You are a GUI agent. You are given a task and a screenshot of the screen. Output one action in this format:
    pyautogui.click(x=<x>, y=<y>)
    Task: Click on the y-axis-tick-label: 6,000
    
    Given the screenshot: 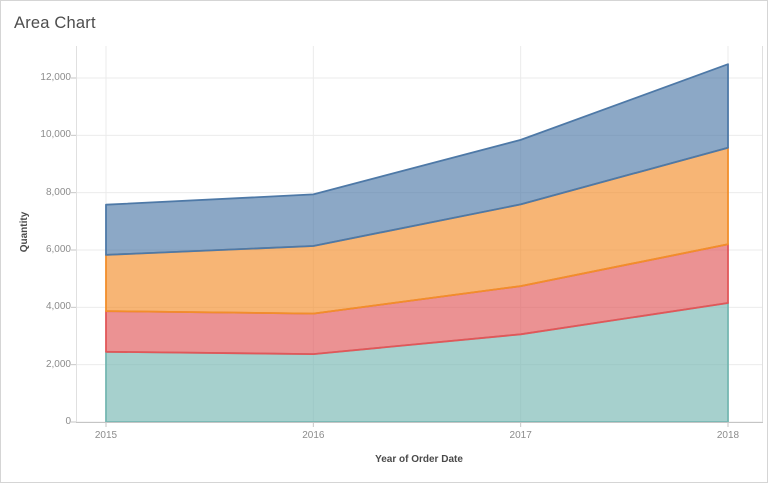 What is the action you would take?
    pyautogui.click(x=58, y=249)
    